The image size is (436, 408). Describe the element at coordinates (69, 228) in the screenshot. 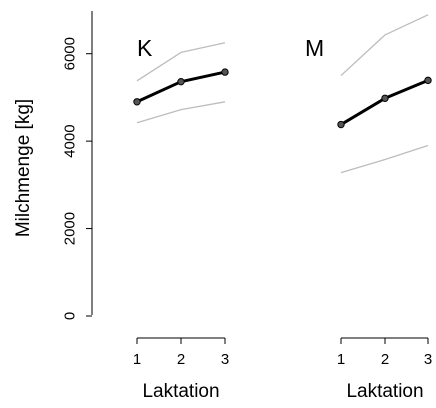

I see `y-tick-label: 2000` at that location.